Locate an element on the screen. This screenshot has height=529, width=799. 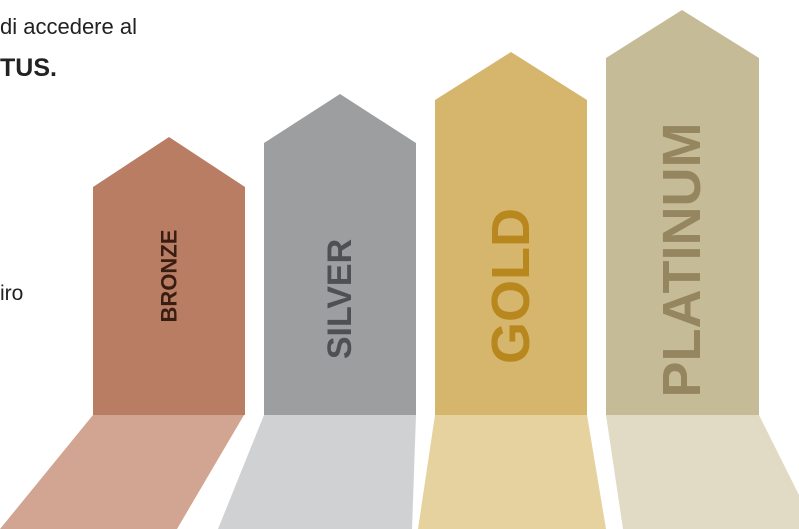
tier-bronze-label: BRONZE is located at coordinates (169, 276).